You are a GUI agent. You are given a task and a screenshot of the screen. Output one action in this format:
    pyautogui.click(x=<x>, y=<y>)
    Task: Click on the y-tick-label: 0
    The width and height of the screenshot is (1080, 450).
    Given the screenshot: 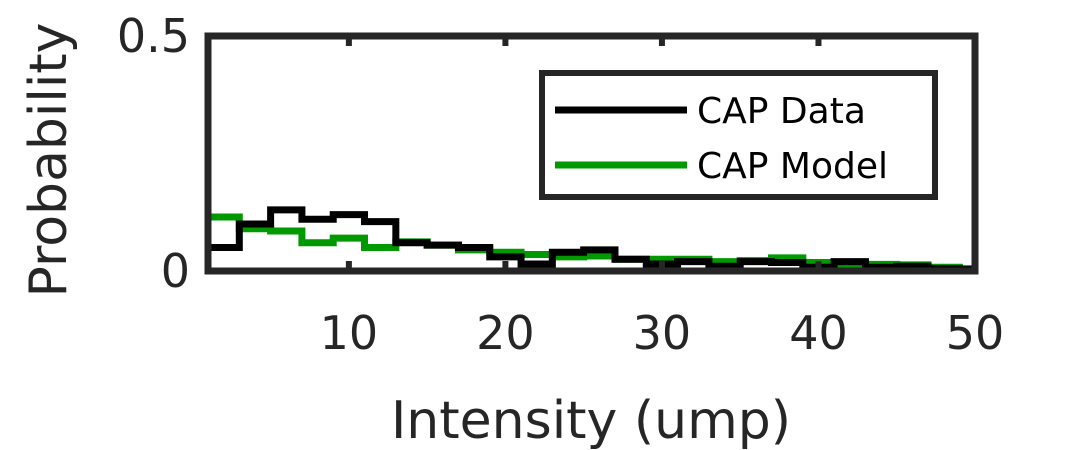 What is the action you would take?
    pyautogui.click(x=175, y=271)
    